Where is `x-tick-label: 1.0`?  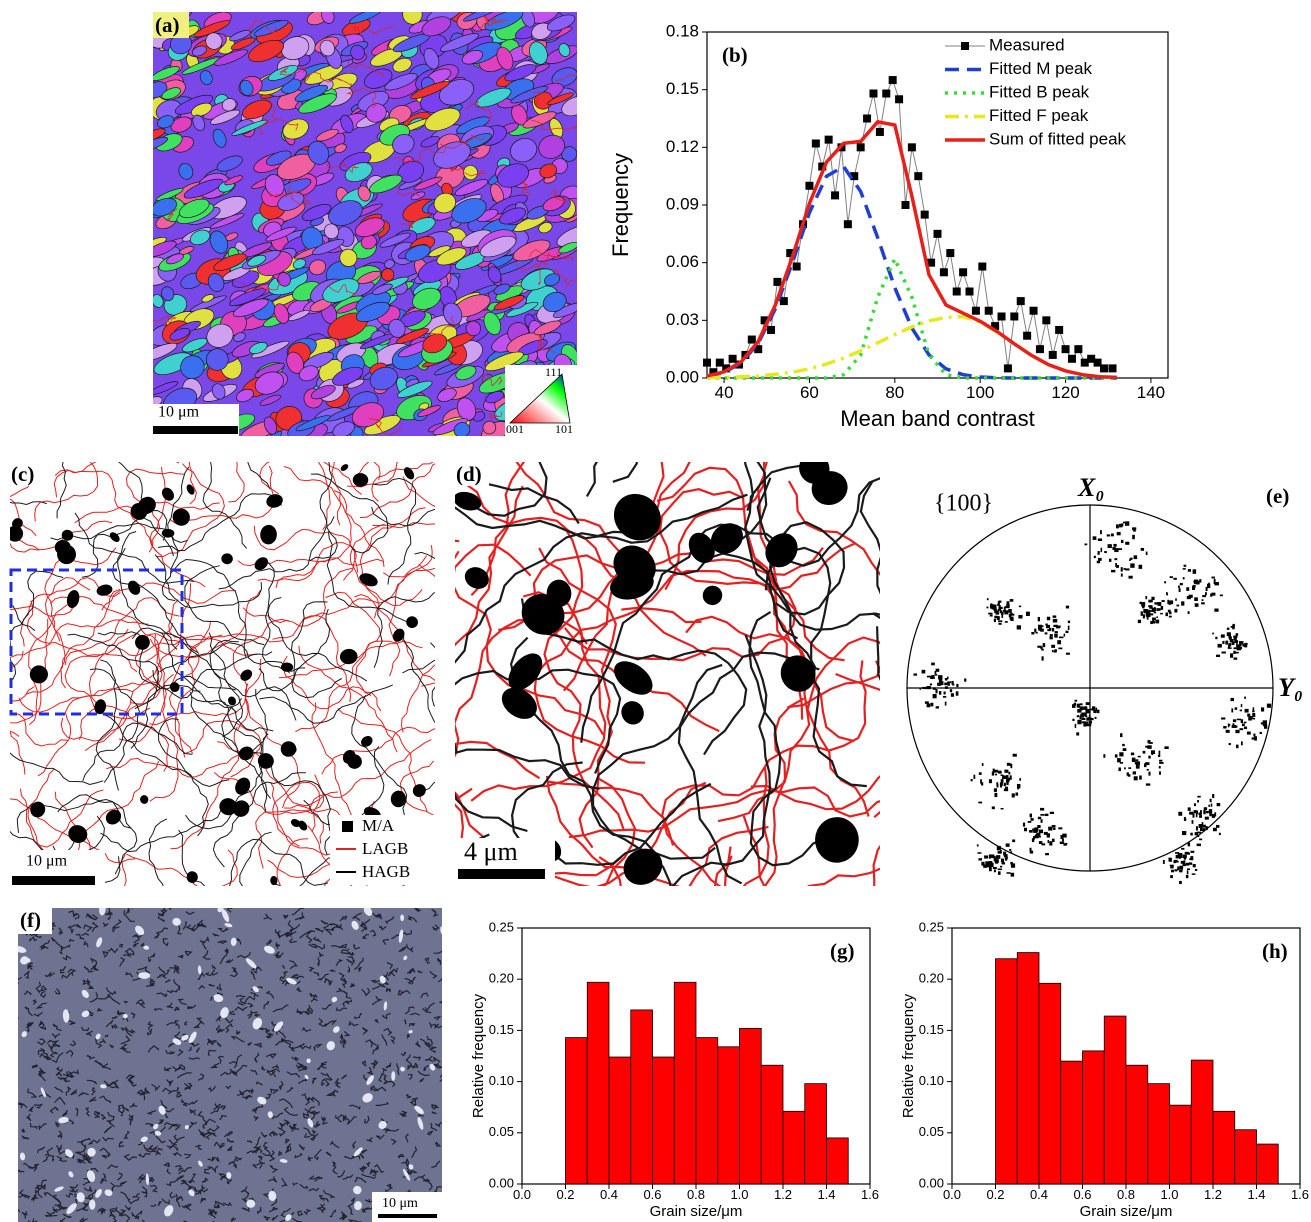
x-tick-label: 1.0 is located at coordinates (1169, 1194).